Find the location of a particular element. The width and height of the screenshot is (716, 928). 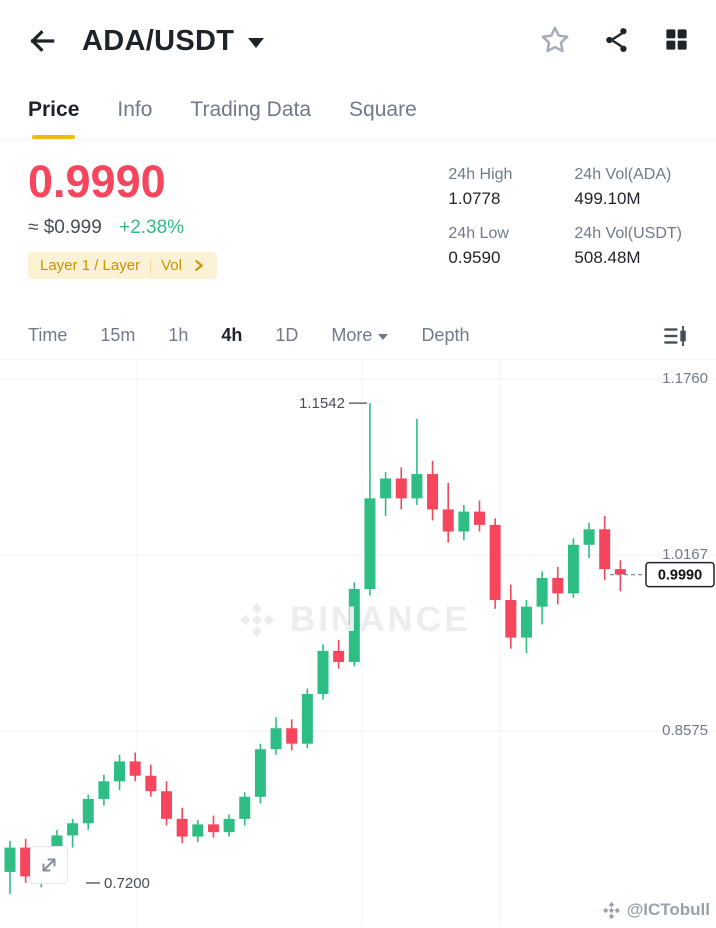

fullscreen-expand-button is located at coordinates (49, 865).